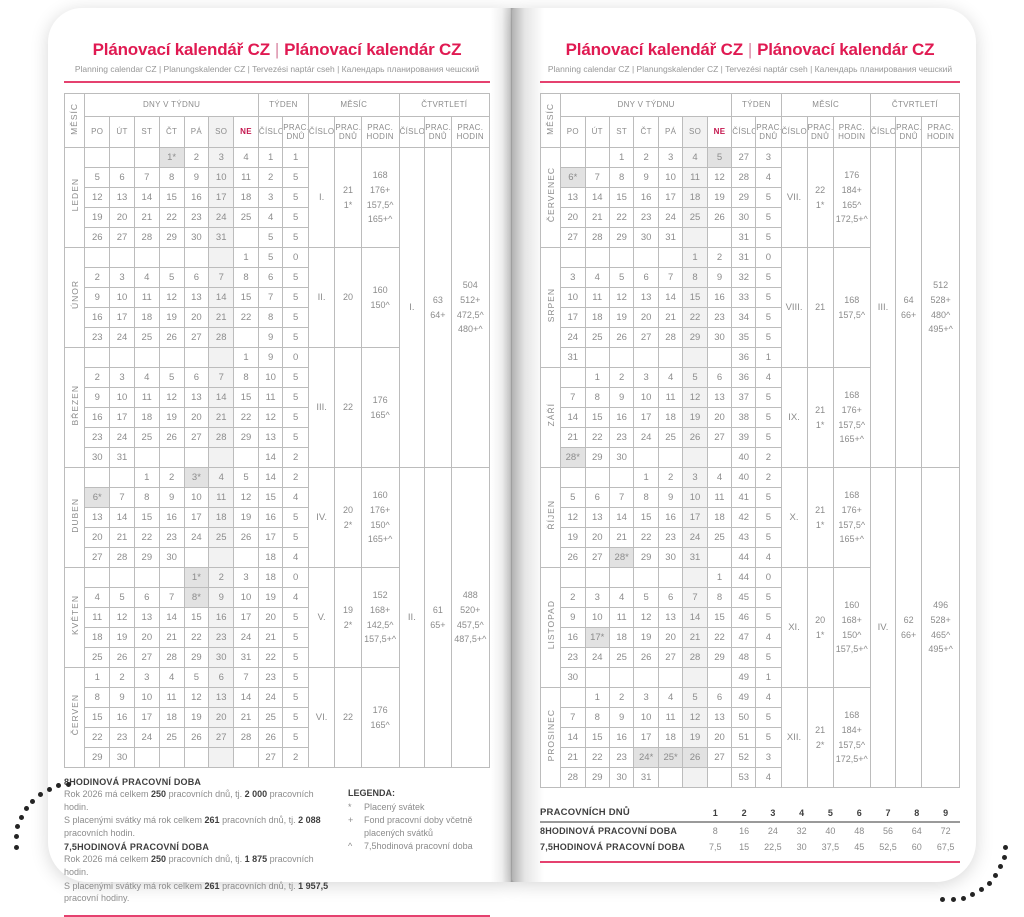 This screenshot has height=917, width=1024. I want to click on legend-item: ^ 7,5hodinová pracovní doba, so click(419, 846).